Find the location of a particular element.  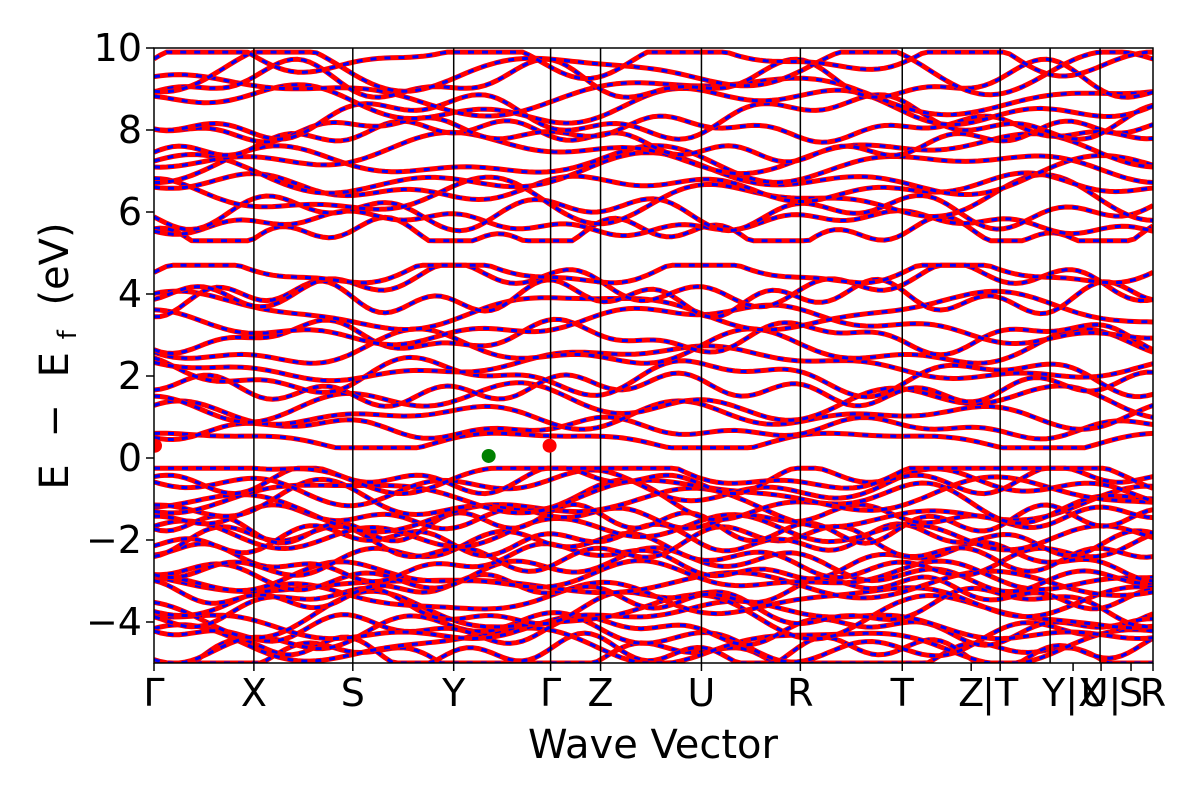

x-tick-label: U| is located at coordinates (1101, 693).